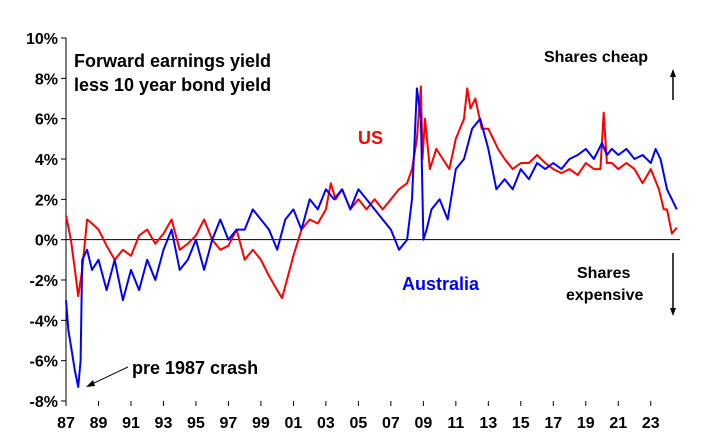  I want to click on y-tick-label: -2%, so click(44, 281).